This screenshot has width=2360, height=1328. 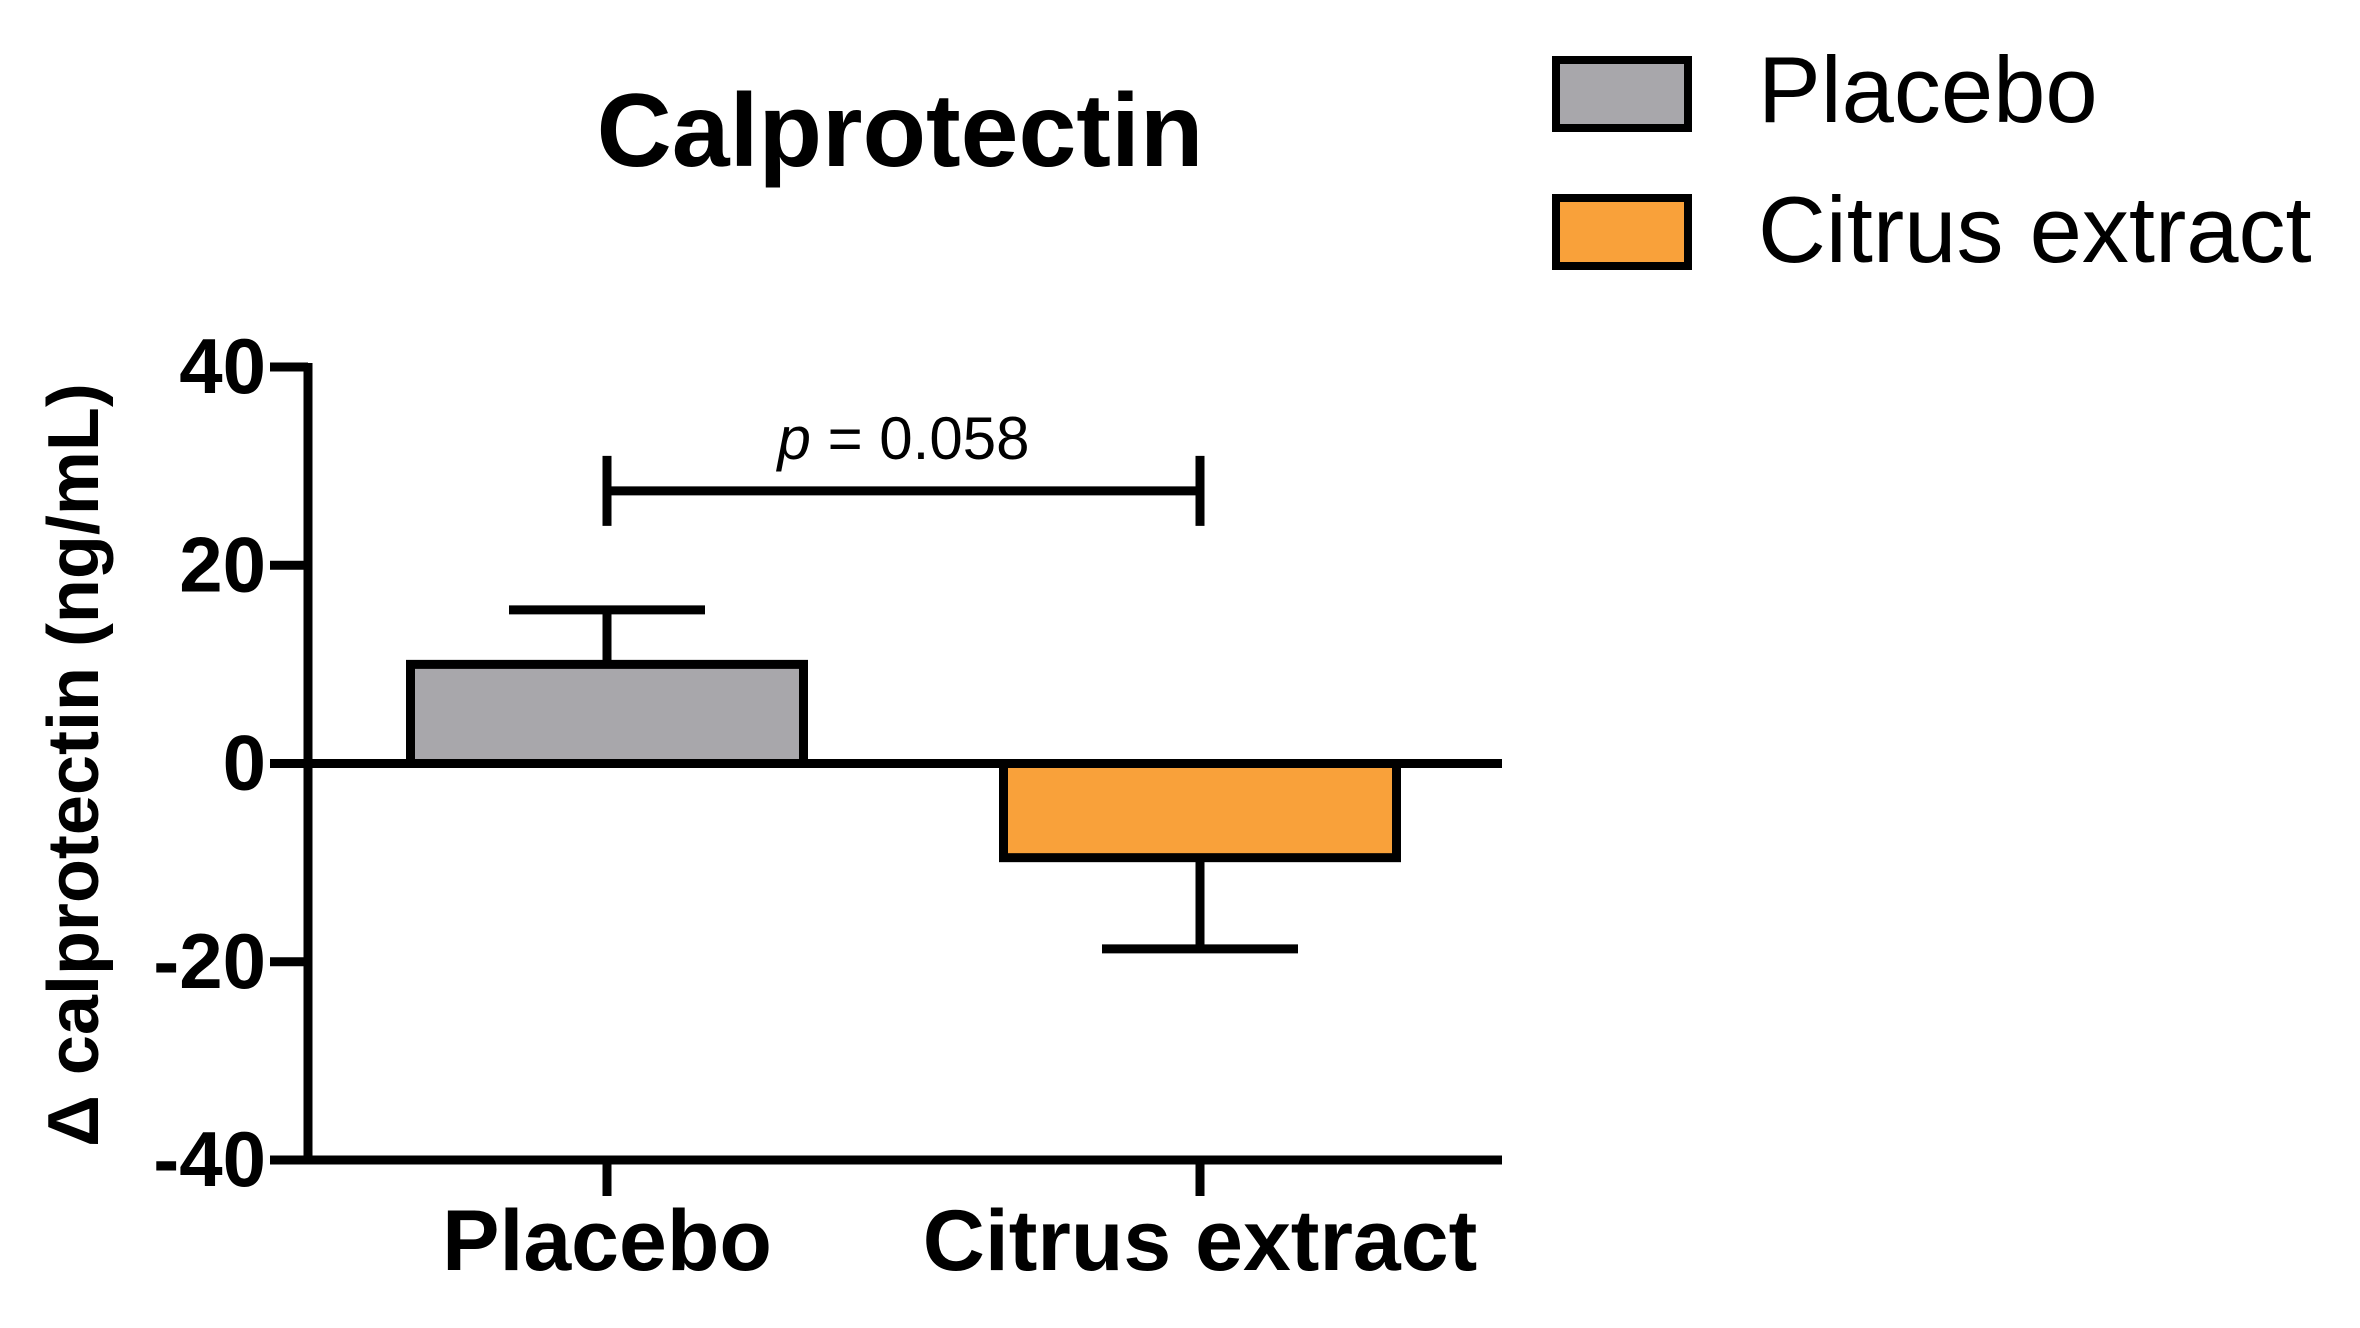 What do you see at coordinates (2035, 229) in the screenshot?
I see `legend-label-citrus-extract: Citrus extract` at bounding box center [2035, 229].